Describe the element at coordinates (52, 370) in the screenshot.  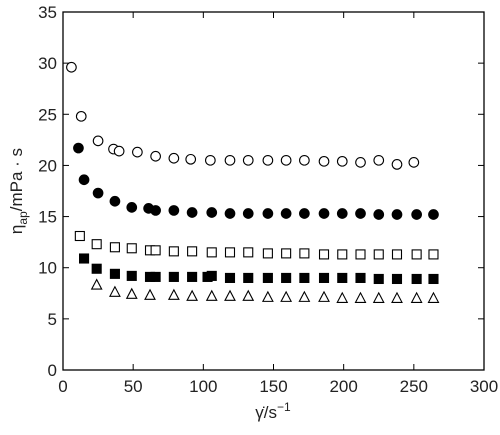
I see `y-tick-label: 0` at that location.